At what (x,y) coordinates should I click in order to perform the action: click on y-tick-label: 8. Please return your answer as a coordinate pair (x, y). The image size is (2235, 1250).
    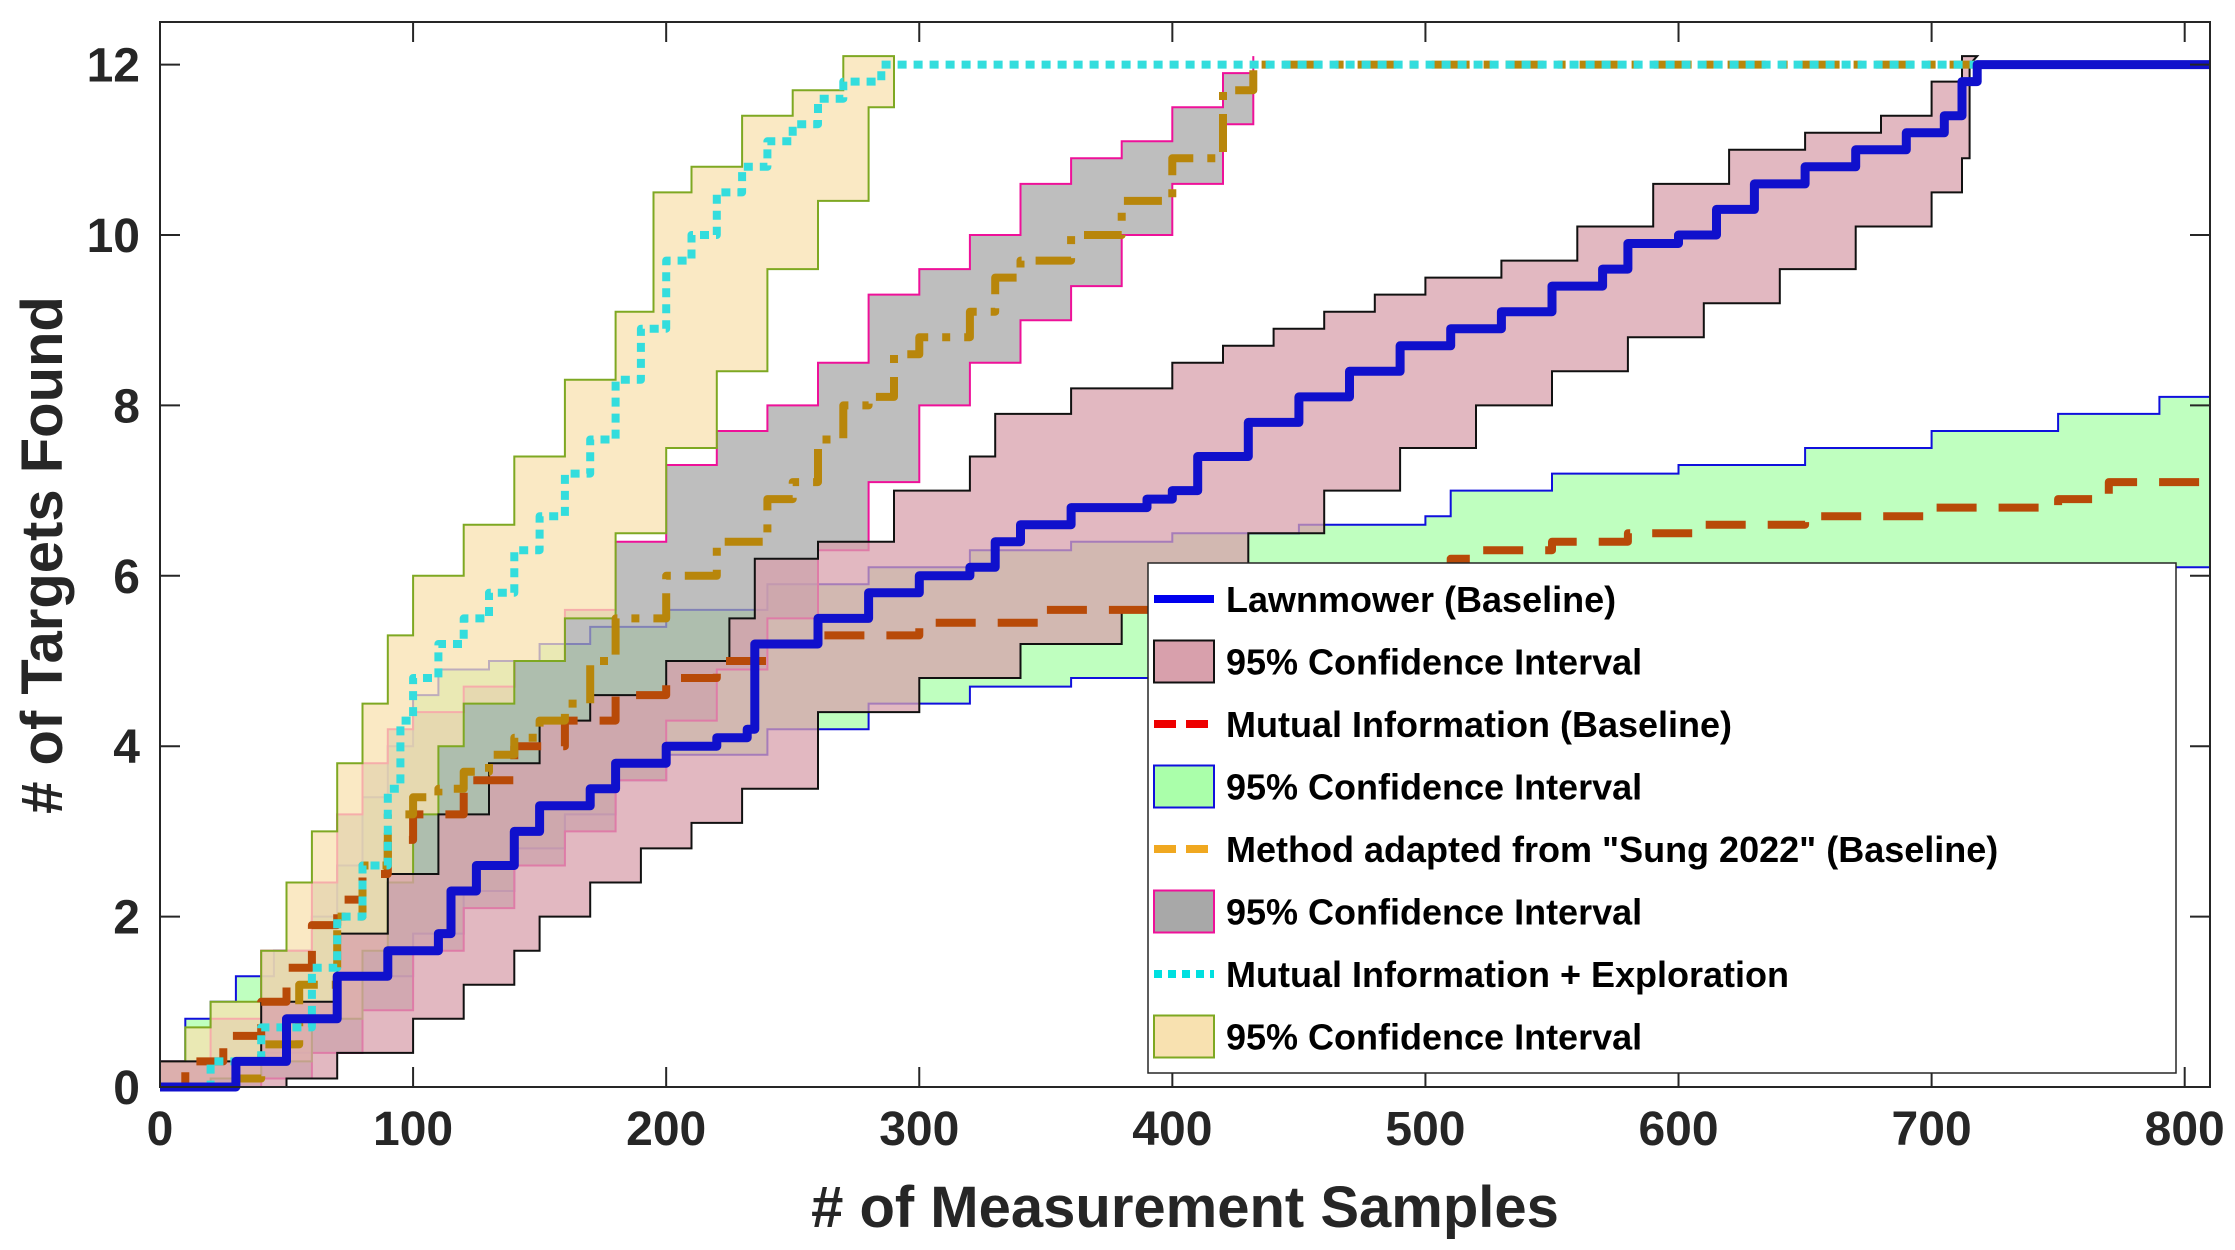
    Looking at the image, I should click on (126, 406).